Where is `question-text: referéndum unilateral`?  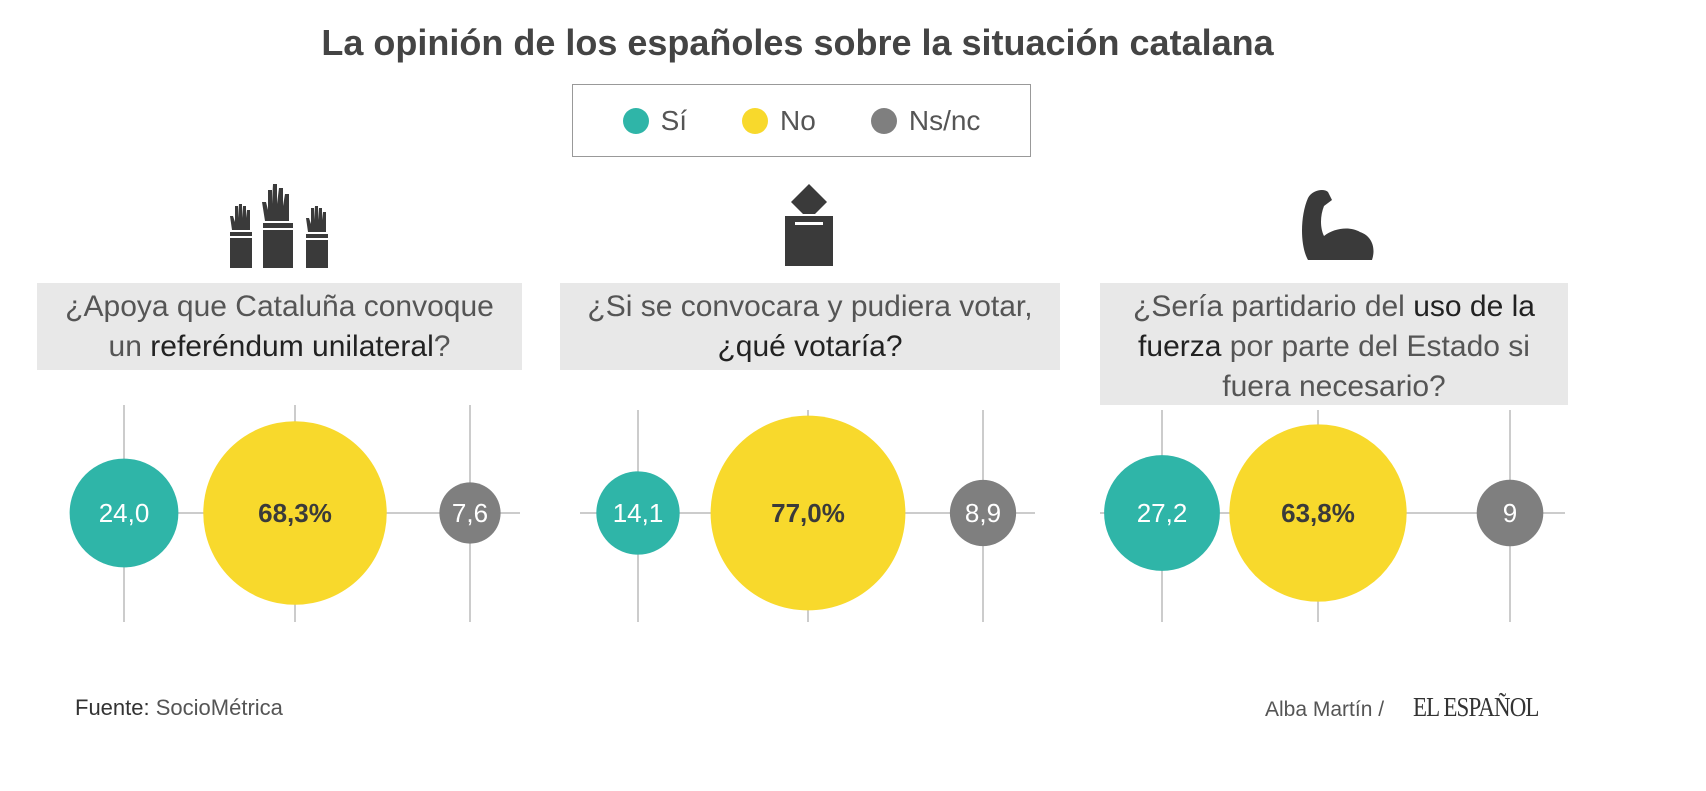 question-text: referéndum unilateral is located at coordinates (292, 346).